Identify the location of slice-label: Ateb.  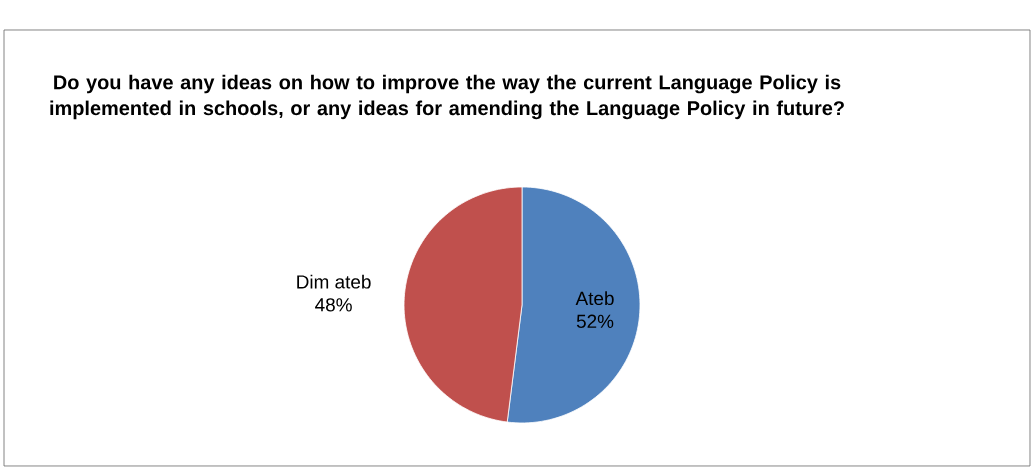
(594, 298).